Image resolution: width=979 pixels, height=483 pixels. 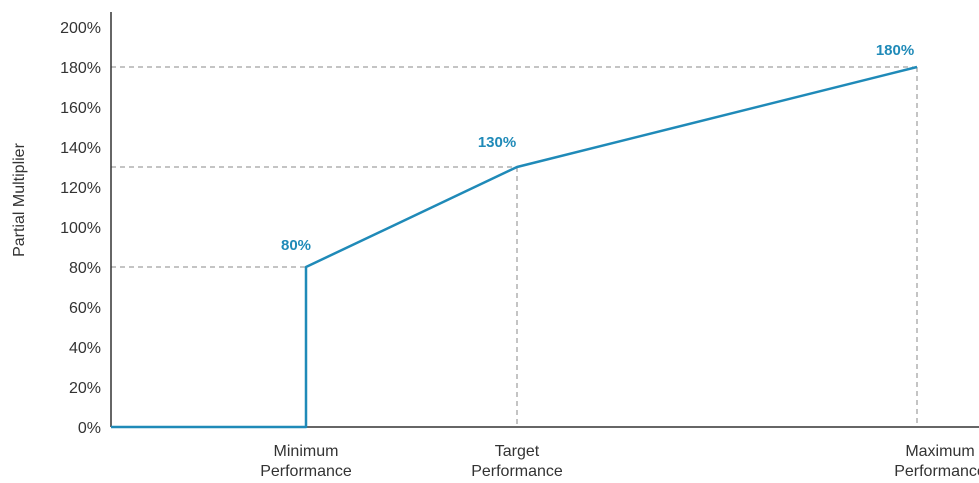 I want to click on y-tick-label: 160%, so click(x=80, y=108).